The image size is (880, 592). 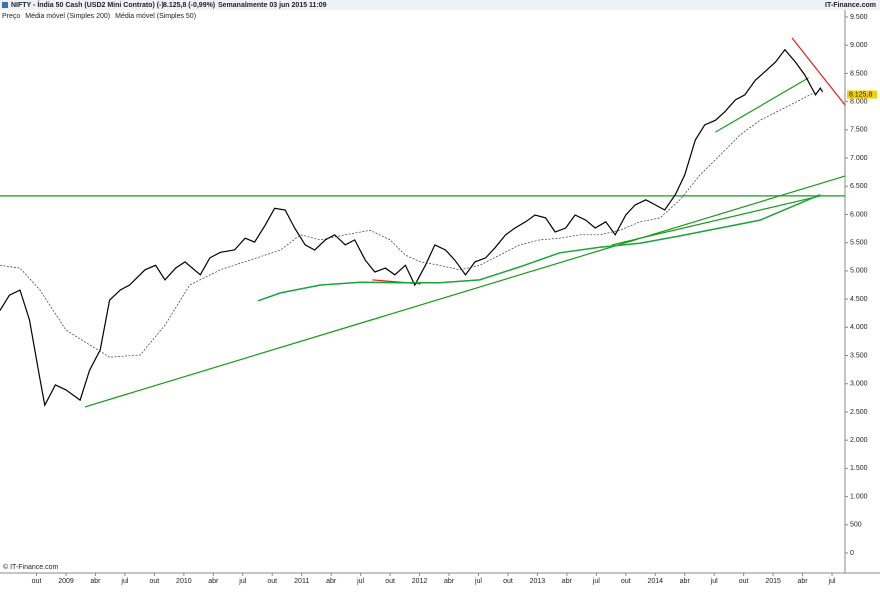 What do you see at coordinates (859, 130) in the screenshot?
I see `y-tick-label: 7.500` at bounding box center [859, 130].